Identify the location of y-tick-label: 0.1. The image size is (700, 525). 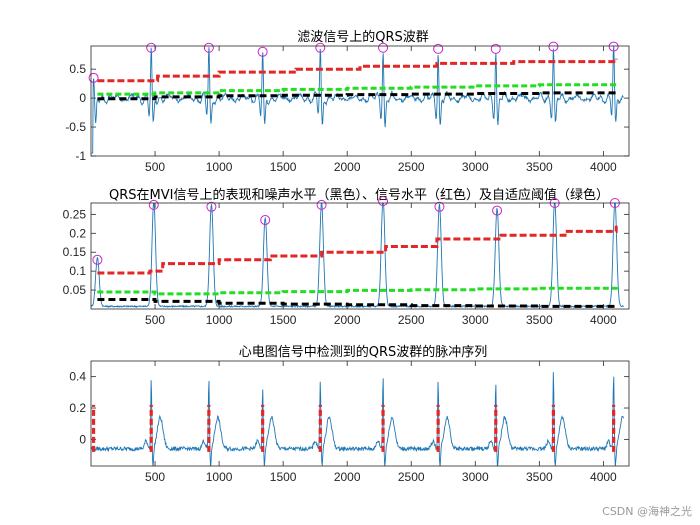
(77, 271).